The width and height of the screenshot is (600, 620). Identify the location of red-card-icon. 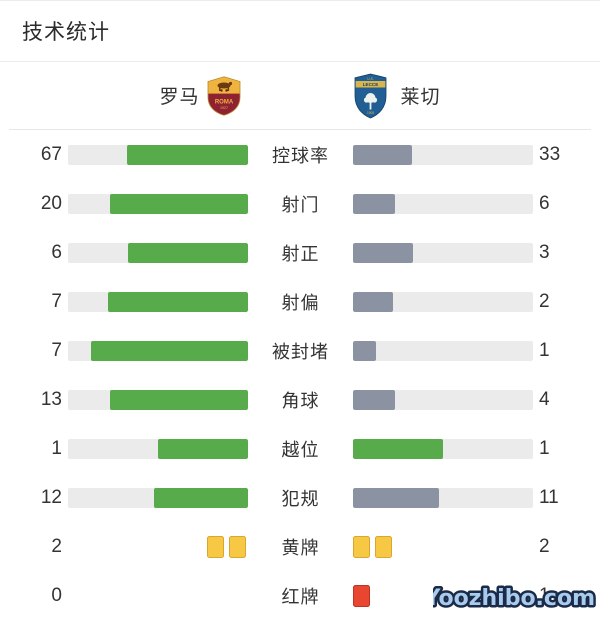
(361, 595).